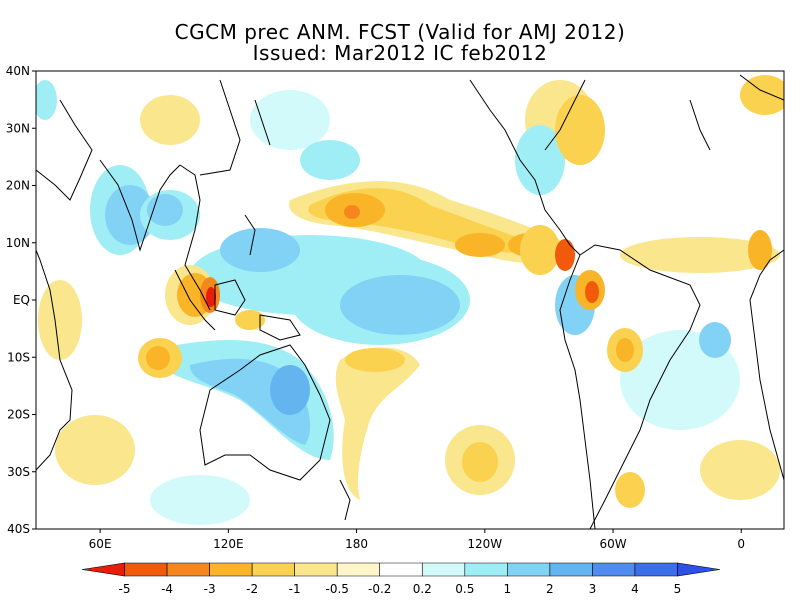 The image size is (800, 600). What do you see at coordinates (18, 243) in the screenshot?
I see `y-tick-label: 10N` at bounding box center [18, 243].